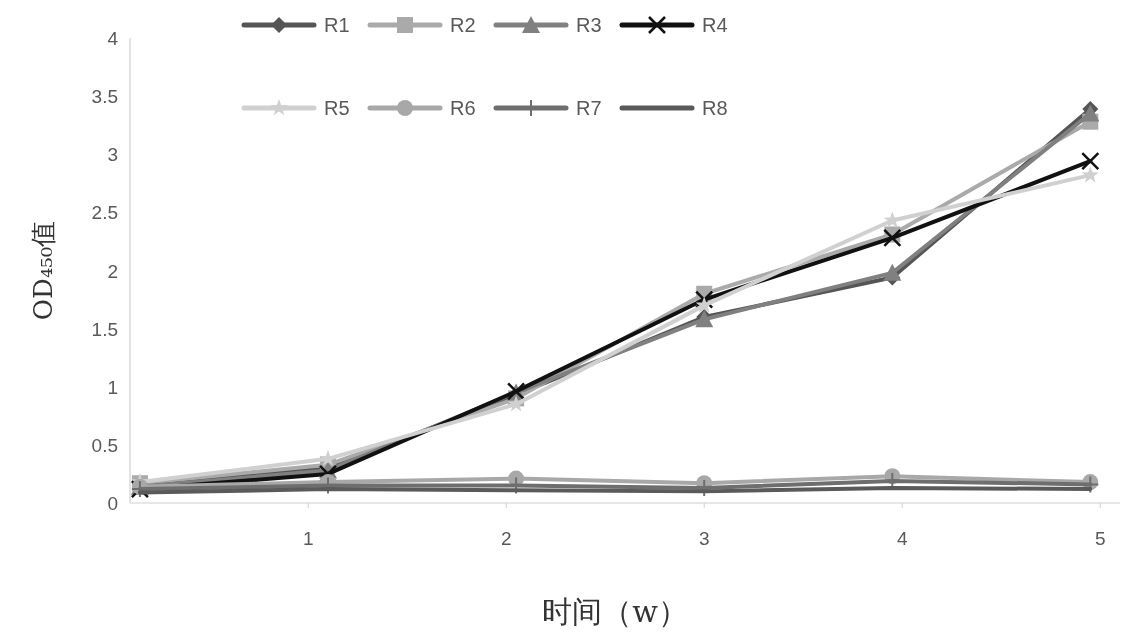  What do you see at coordinates (506, 538) in the screenshot?
I see `x-tick-label: 2` at bounding box center [506, 538].